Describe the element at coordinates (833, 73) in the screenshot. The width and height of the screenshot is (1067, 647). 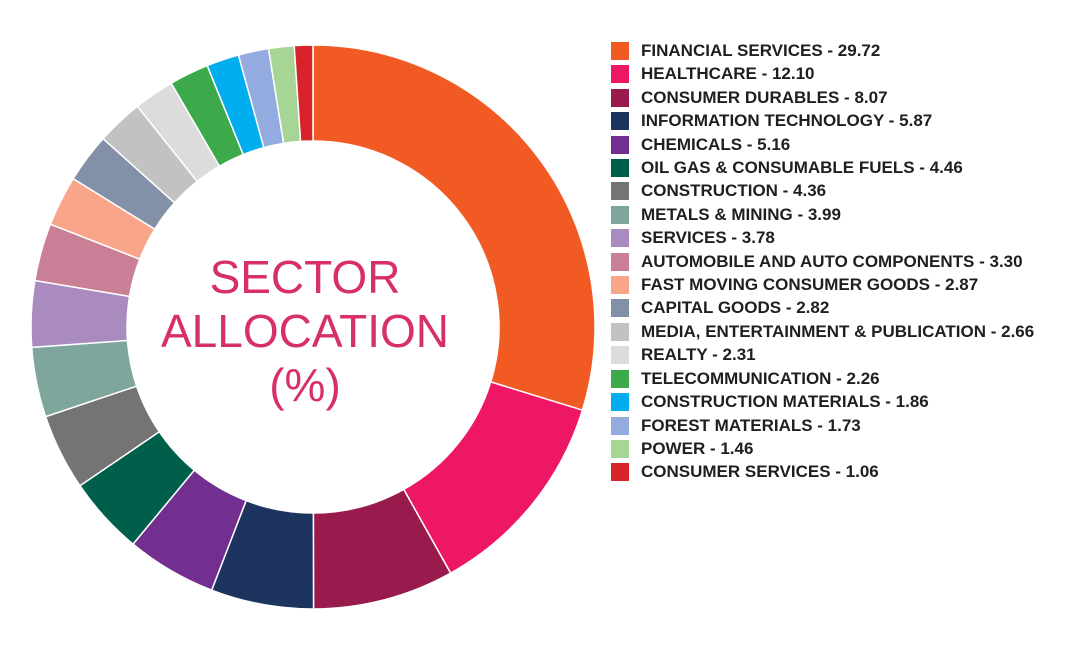
I see `legend-item-1: HEALTHCARE - 12.10` at that location.